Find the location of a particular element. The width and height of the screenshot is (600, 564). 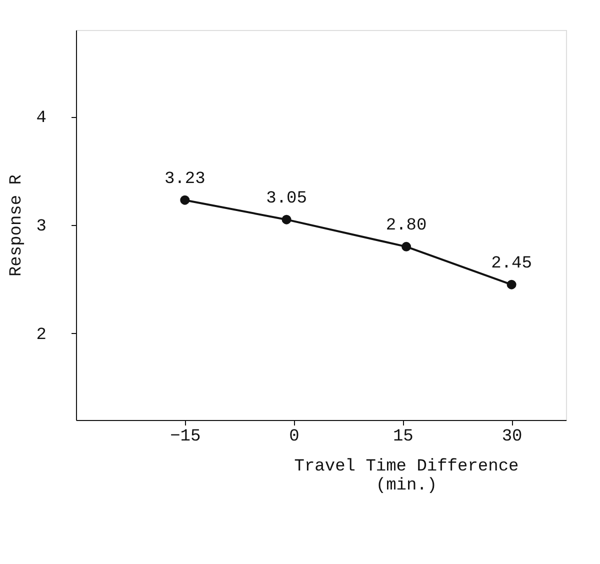

text: 3.05 is located at coordinates (286, 199).